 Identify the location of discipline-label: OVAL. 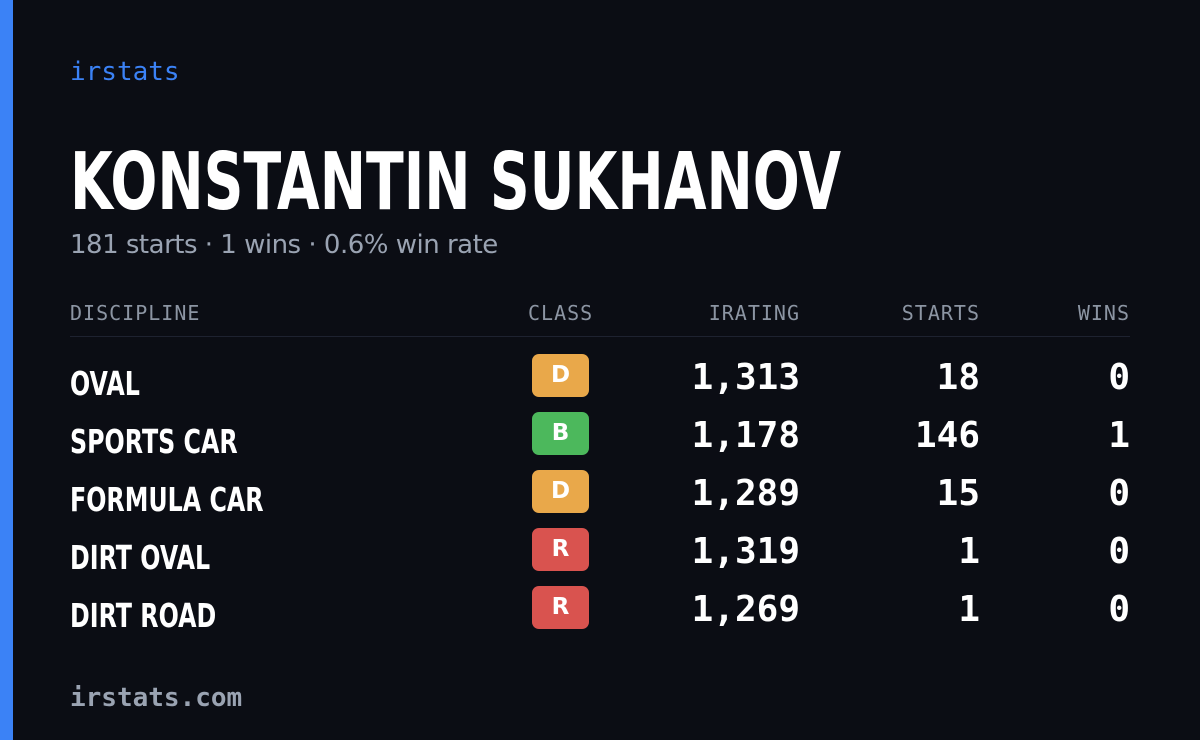
(105, 383).